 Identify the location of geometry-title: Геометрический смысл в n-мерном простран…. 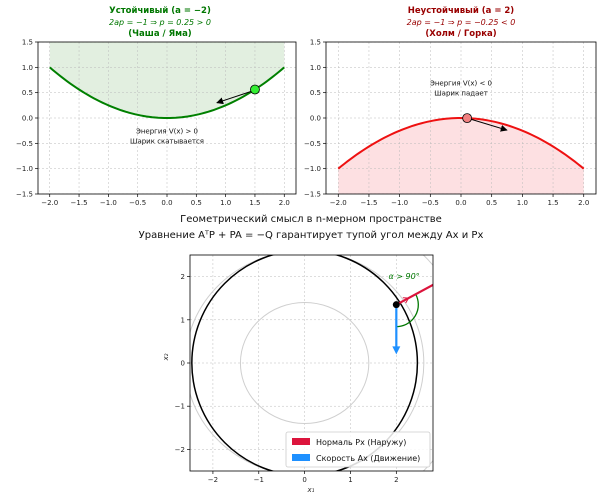
(311, 219).